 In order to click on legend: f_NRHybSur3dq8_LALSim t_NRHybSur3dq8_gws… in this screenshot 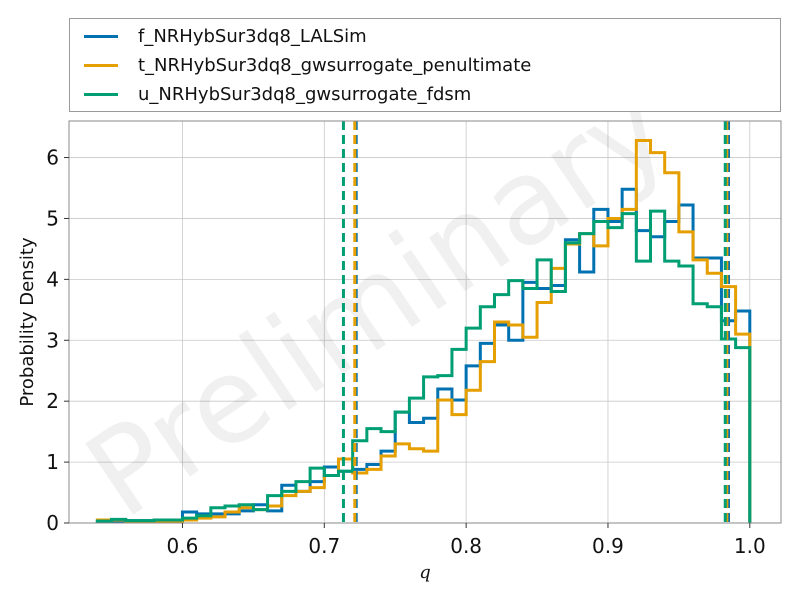, I will do `click(425, 65)`.